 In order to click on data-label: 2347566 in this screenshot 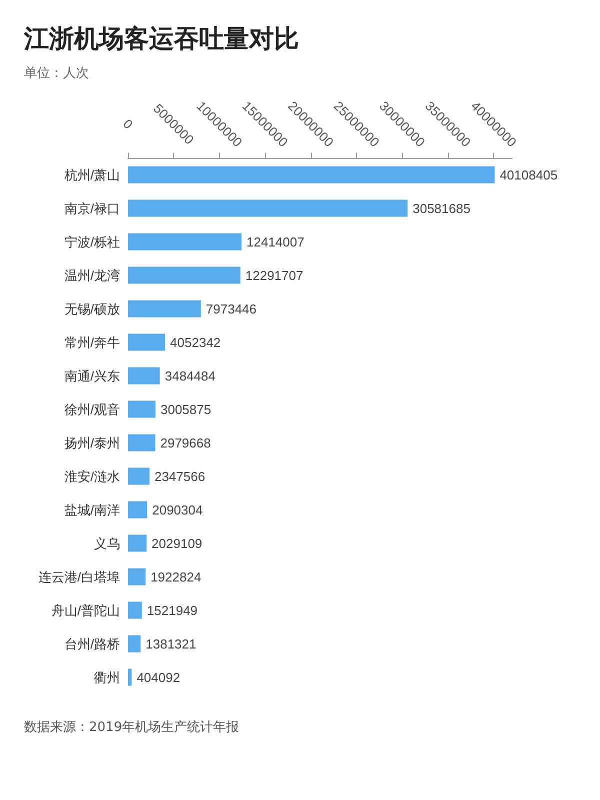, I will do `click(180, 476)`.